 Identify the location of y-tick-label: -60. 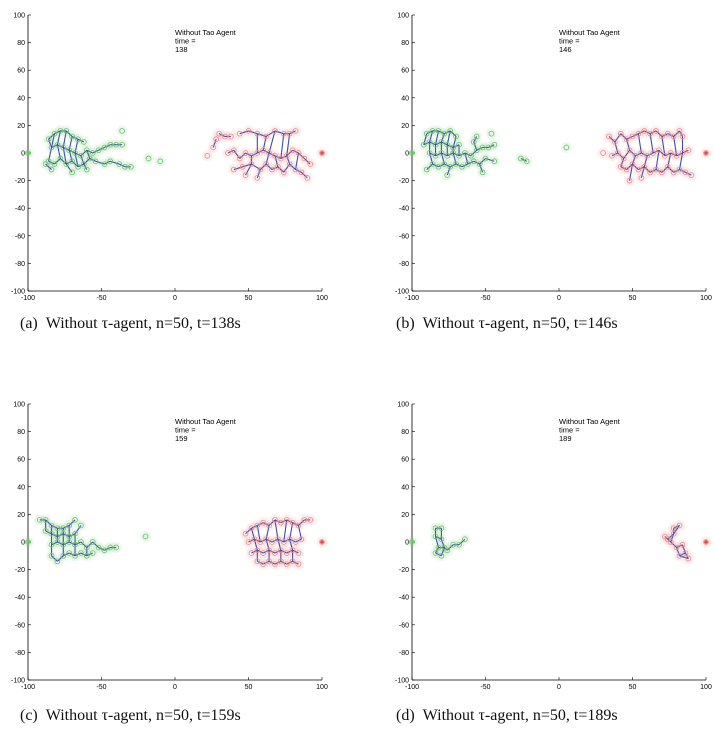
(404, 236).